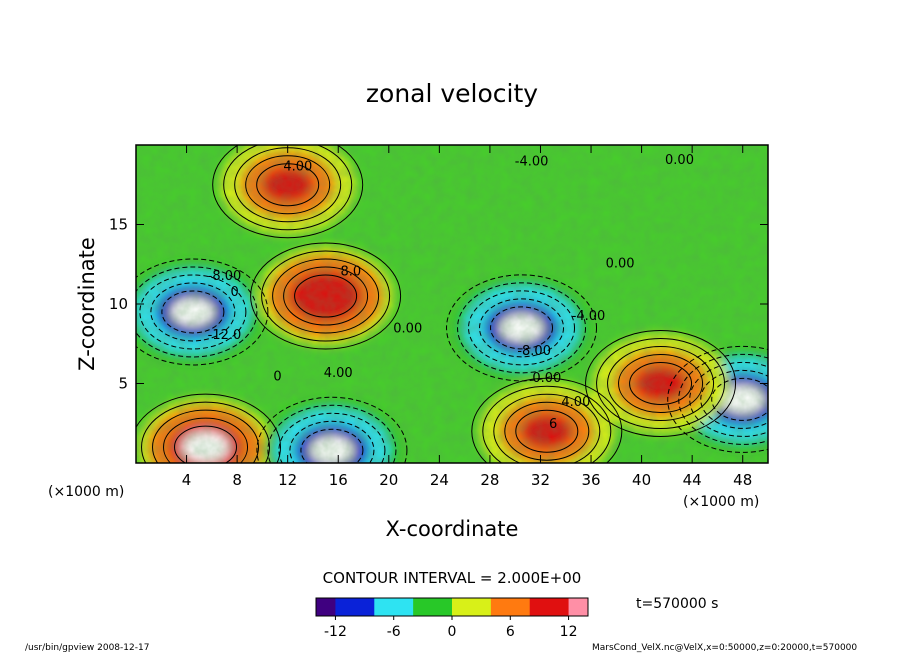 The height and width of the screenshot is (654, 904). I want to click on x-tick-label-6: 28, so click(489, 480).